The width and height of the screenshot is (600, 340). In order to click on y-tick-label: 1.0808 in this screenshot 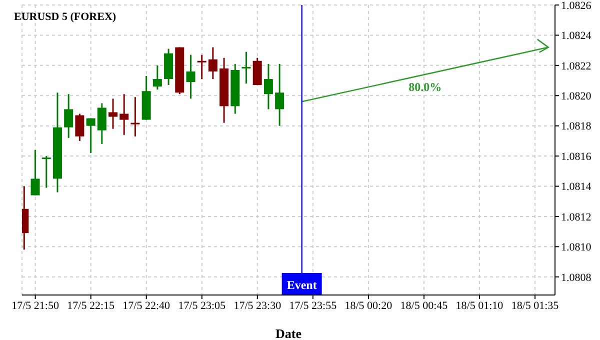, I will do `click(576, 278)`.